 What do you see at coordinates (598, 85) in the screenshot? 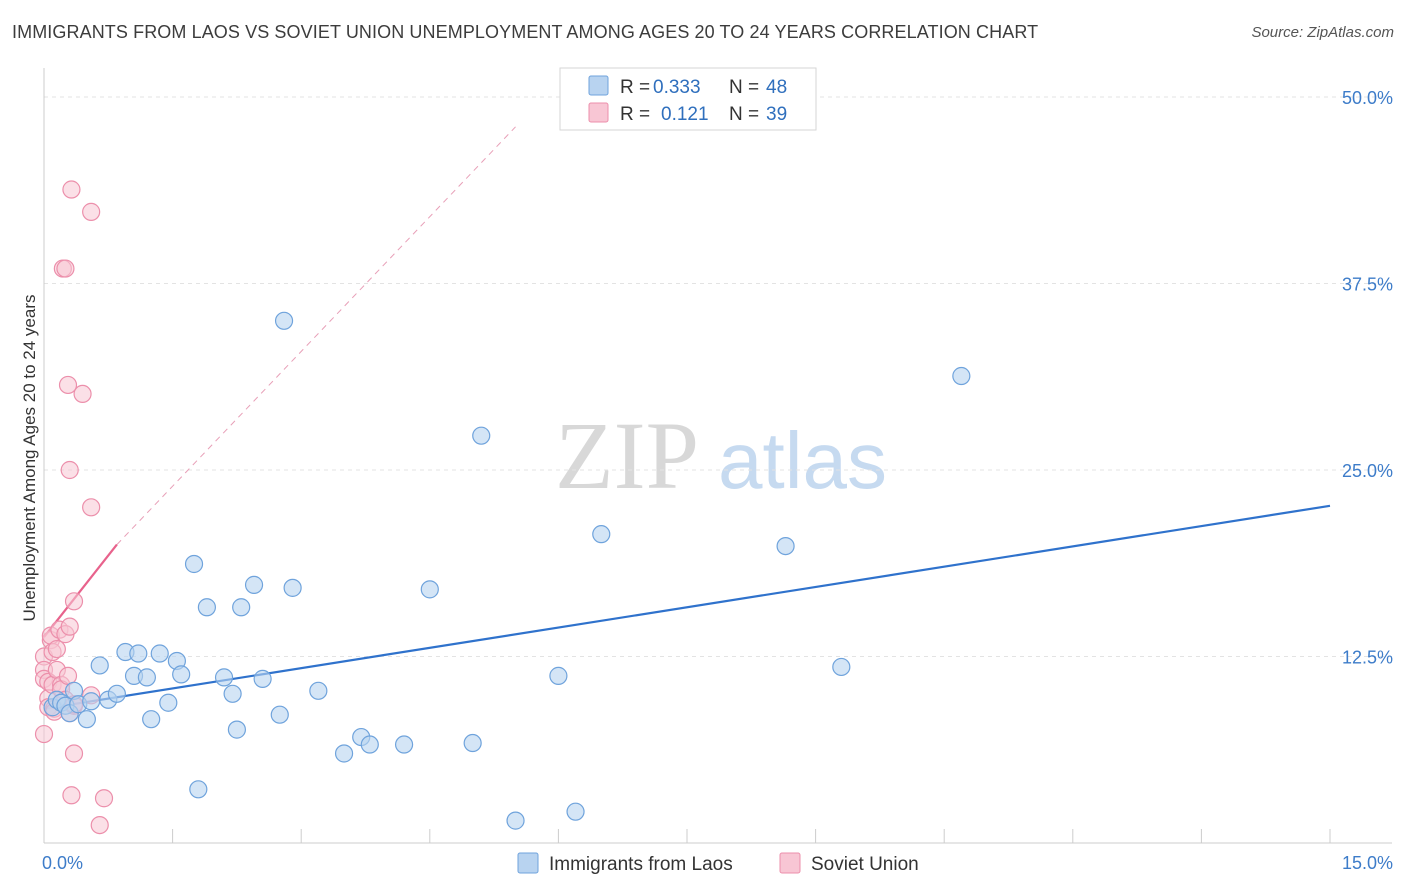
I see `legend-swatch-blue` at bounding box center [598, 85].